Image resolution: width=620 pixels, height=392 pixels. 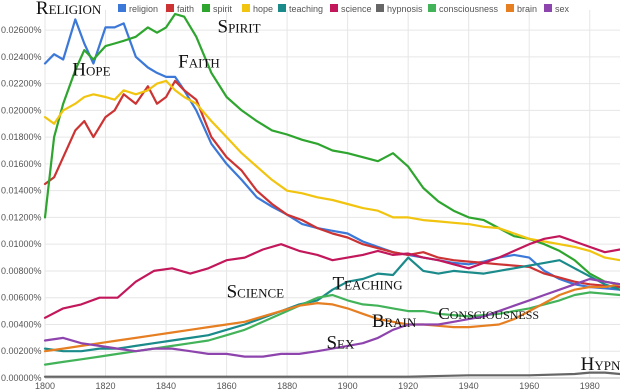 I want to click on y-tick-label: 0.02200%, so click(x=21, y=84).